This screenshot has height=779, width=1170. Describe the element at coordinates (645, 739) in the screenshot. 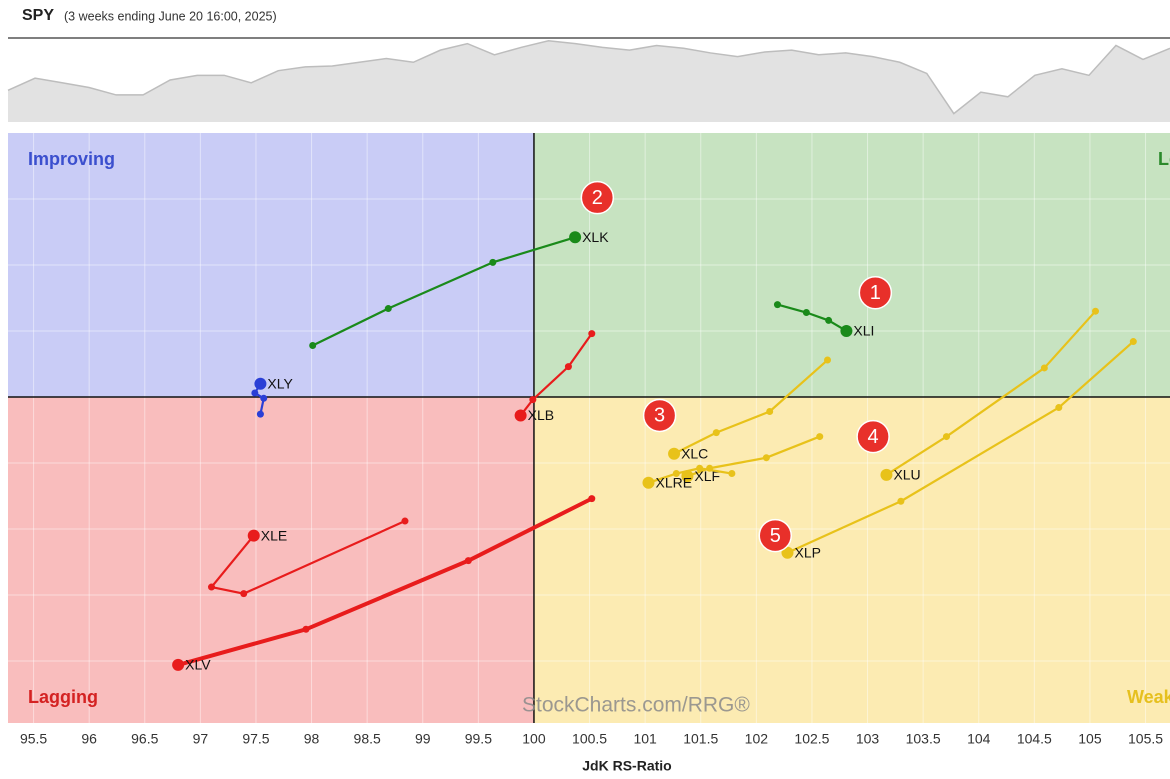

I see `x-tick-label: 101` at that location.